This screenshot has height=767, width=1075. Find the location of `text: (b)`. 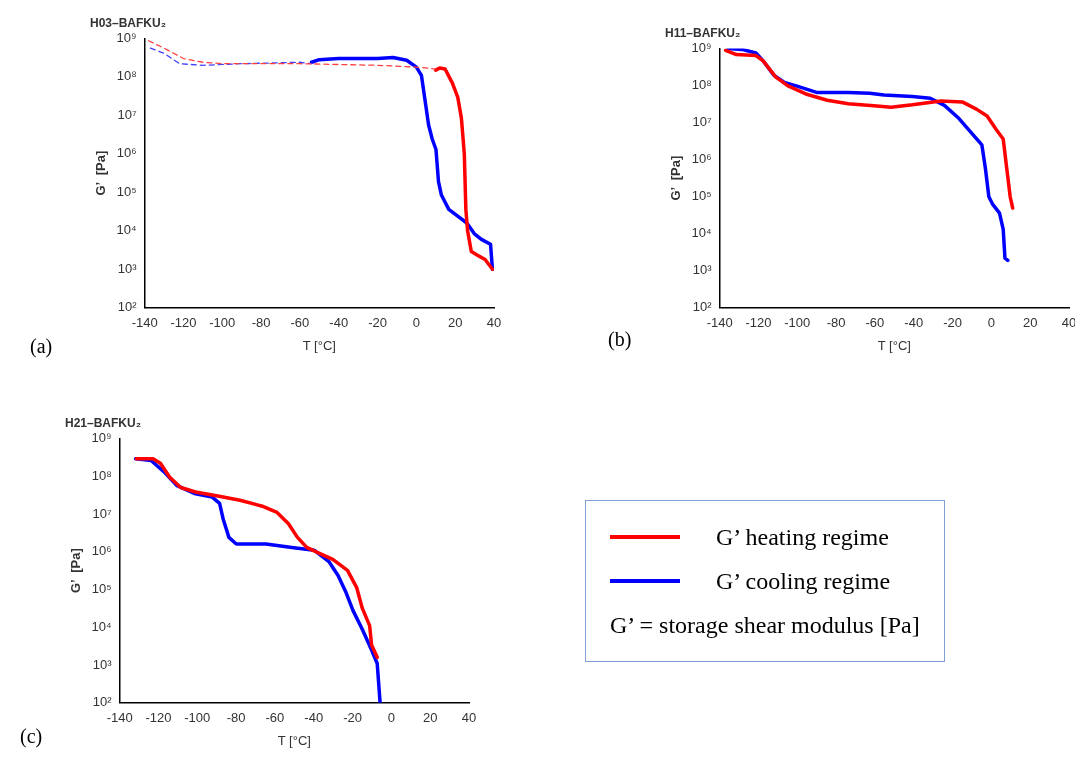

text: (b) is located at coordinates (620, 339).